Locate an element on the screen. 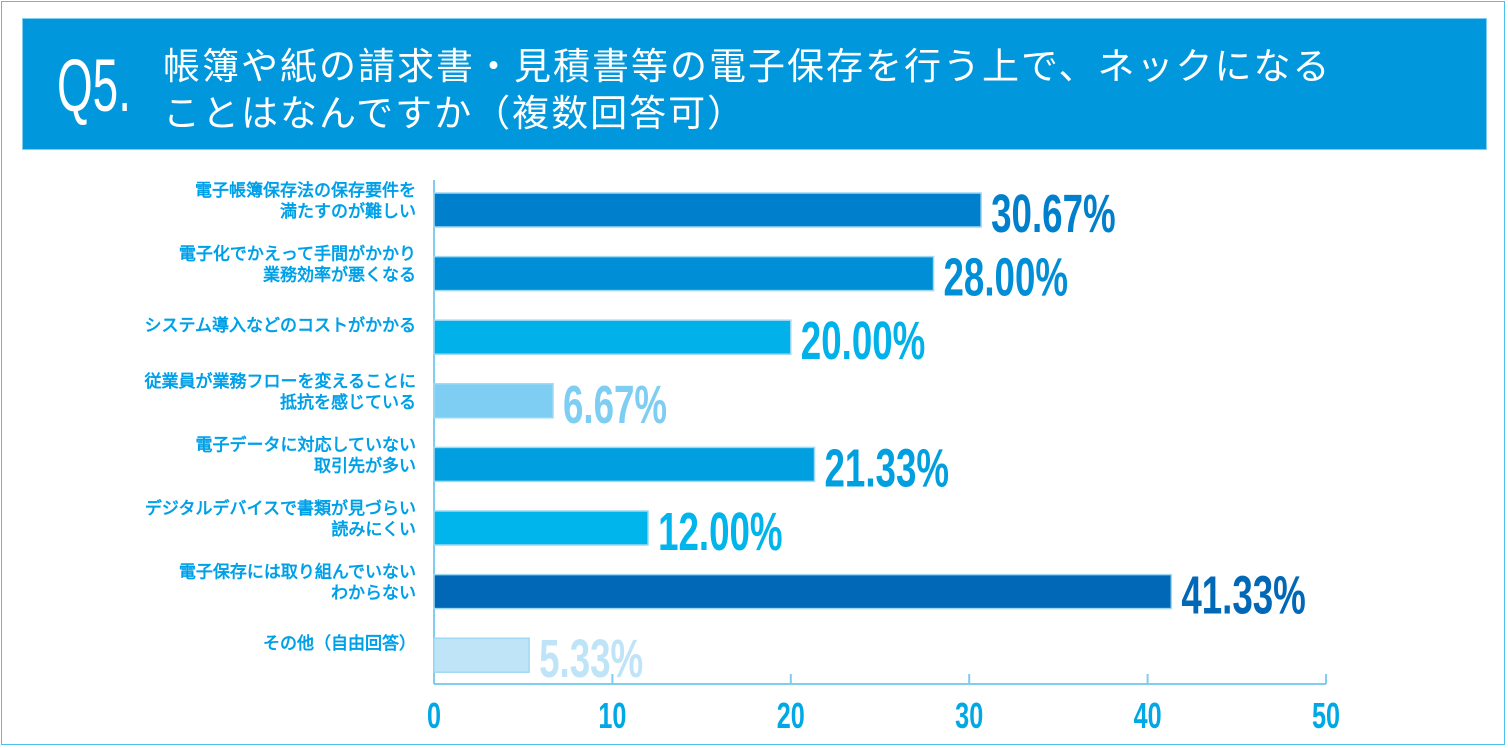 This screenshot has height=748, width=1508. category-label: わからない is located at coordinates (373, 594).